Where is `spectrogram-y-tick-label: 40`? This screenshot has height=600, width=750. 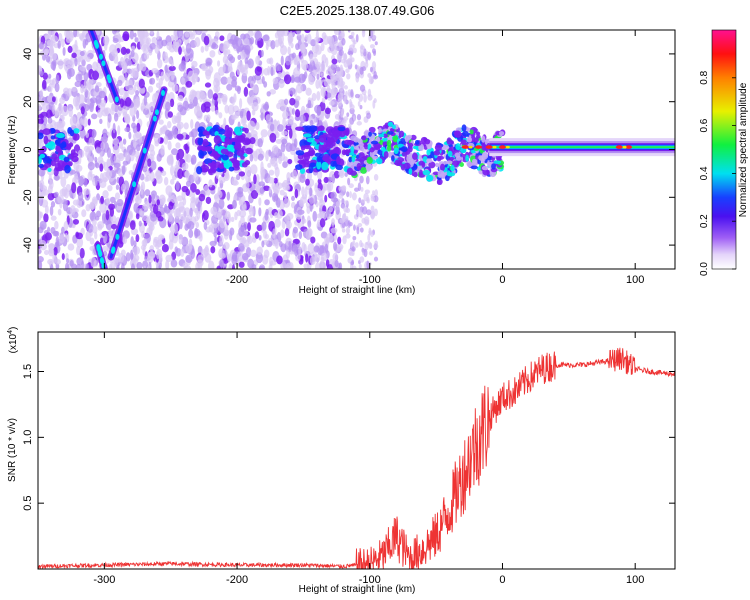 spectrogram-y-tick-label: 40 is located at coordinates (28, 54).